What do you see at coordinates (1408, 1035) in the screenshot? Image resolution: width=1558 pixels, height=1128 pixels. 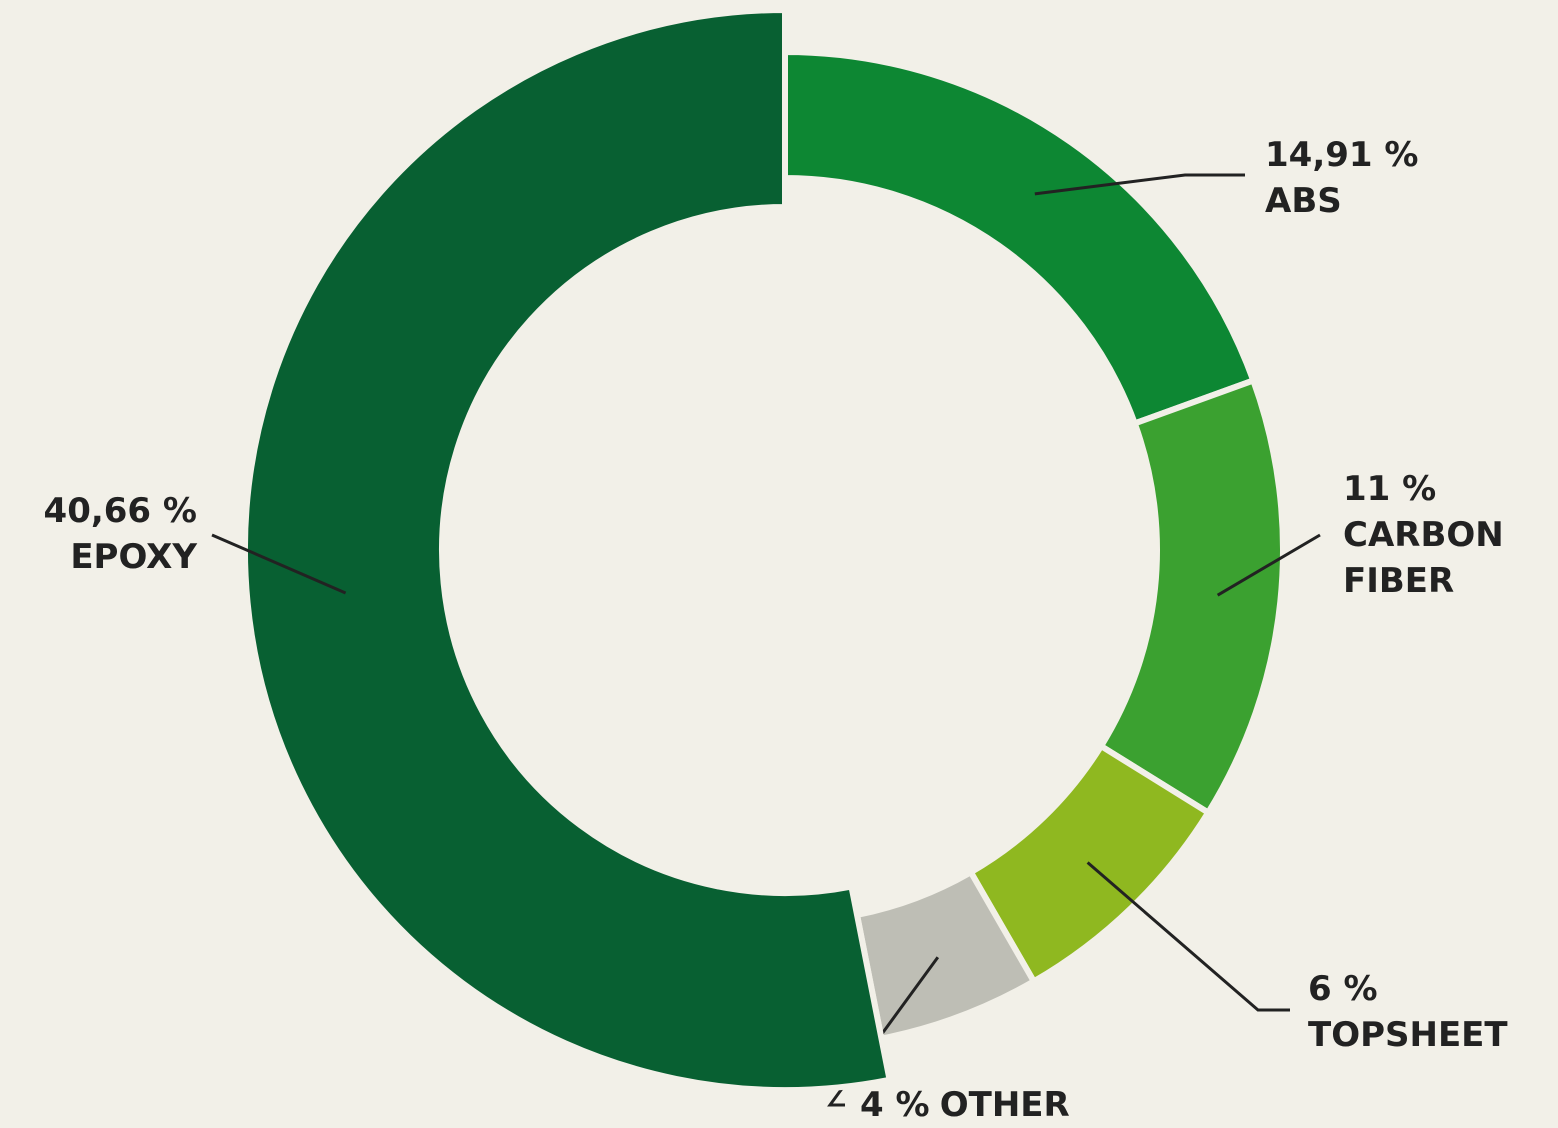 I see `category-label: TOPSHEET` at bounding box center [1408, 1035].